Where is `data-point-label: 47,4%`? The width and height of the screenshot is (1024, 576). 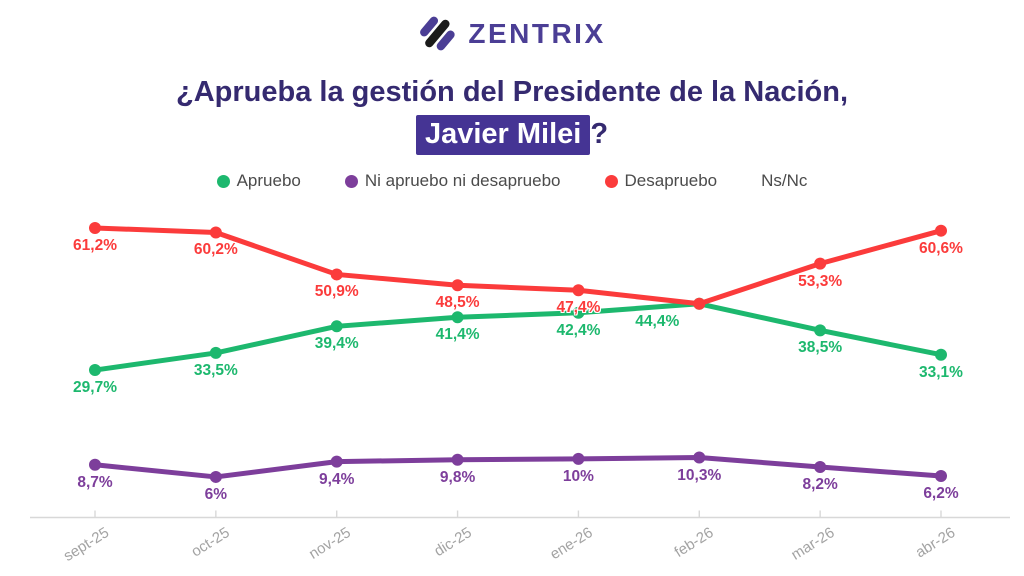 data-point-label: 47,4% is located at coordinates (578, 308).